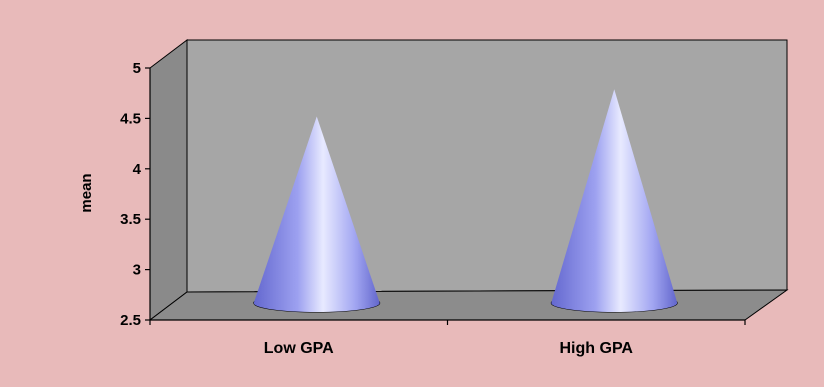  Describe the element at coordinates (135, 194) in the screenshot. I see `y-axis-ticks: 2.5 3 3.5 4 4.5 5` at that location.